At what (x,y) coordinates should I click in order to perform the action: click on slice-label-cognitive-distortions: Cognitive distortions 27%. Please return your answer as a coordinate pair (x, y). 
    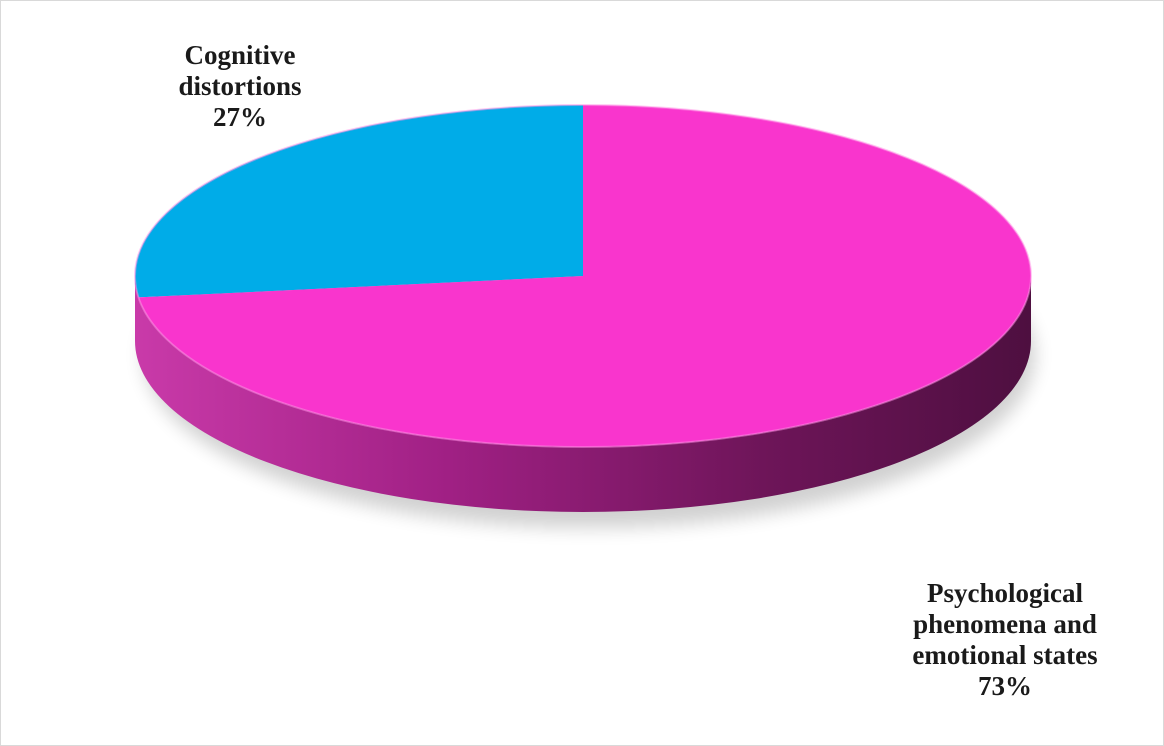
    Looking at the image, I should click on (240, 86).